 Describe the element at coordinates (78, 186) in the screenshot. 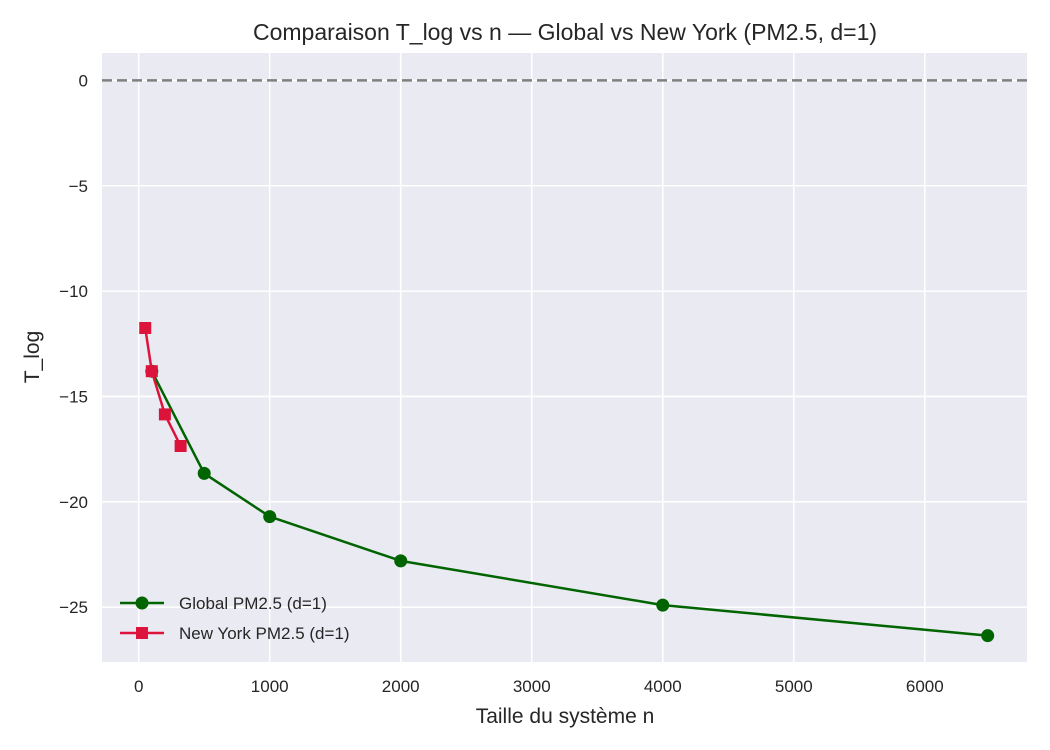

I see `y-tick-label: −5` at that location.